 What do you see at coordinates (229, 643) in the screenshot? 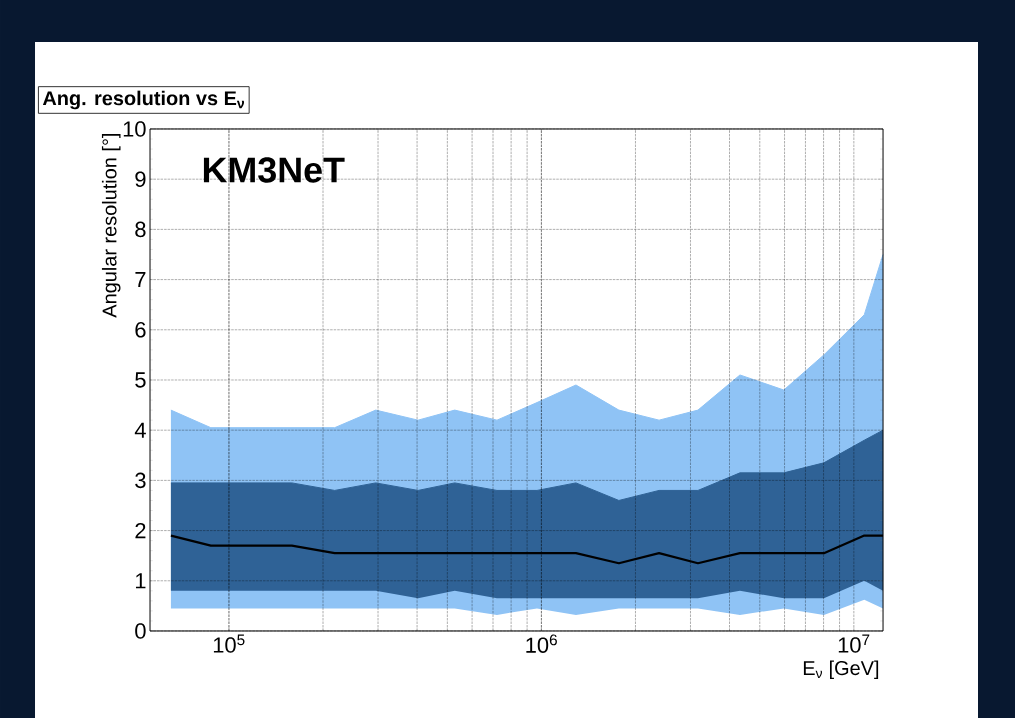
I see `x-tick-label: 10$^{5}$` at bounding box center [229, 643].